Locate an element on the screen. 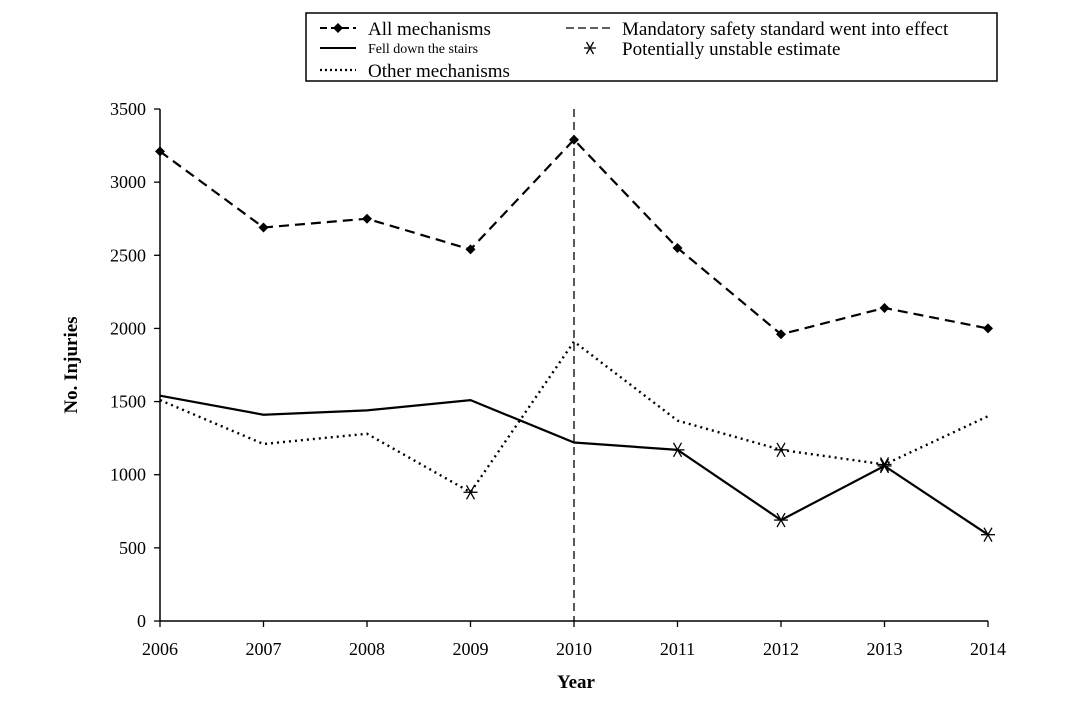 This screenshot has width=1080, height=704. unstable-marker-fell-down-the-stairs-2012 is located at coordinates (781, 520).